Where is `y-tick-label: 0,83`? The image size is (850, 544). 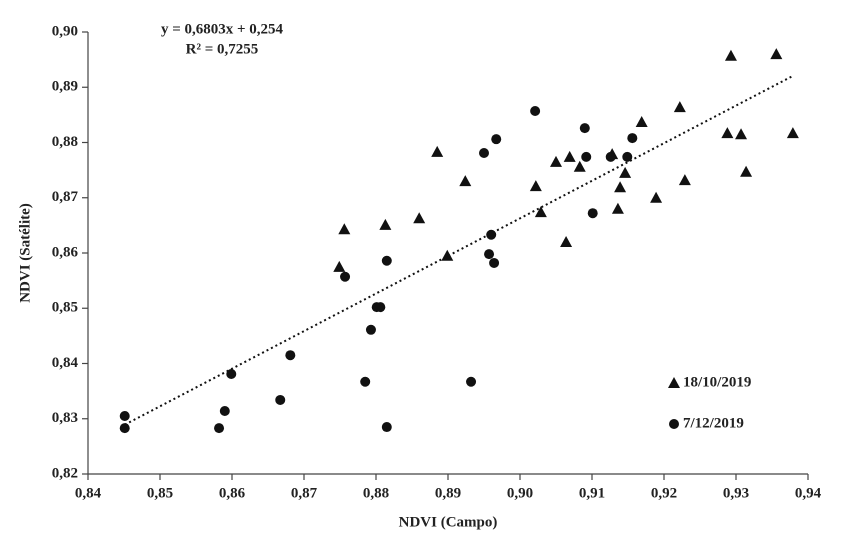 y-tick-label: 0,83 is located at coordinates (65, 418).